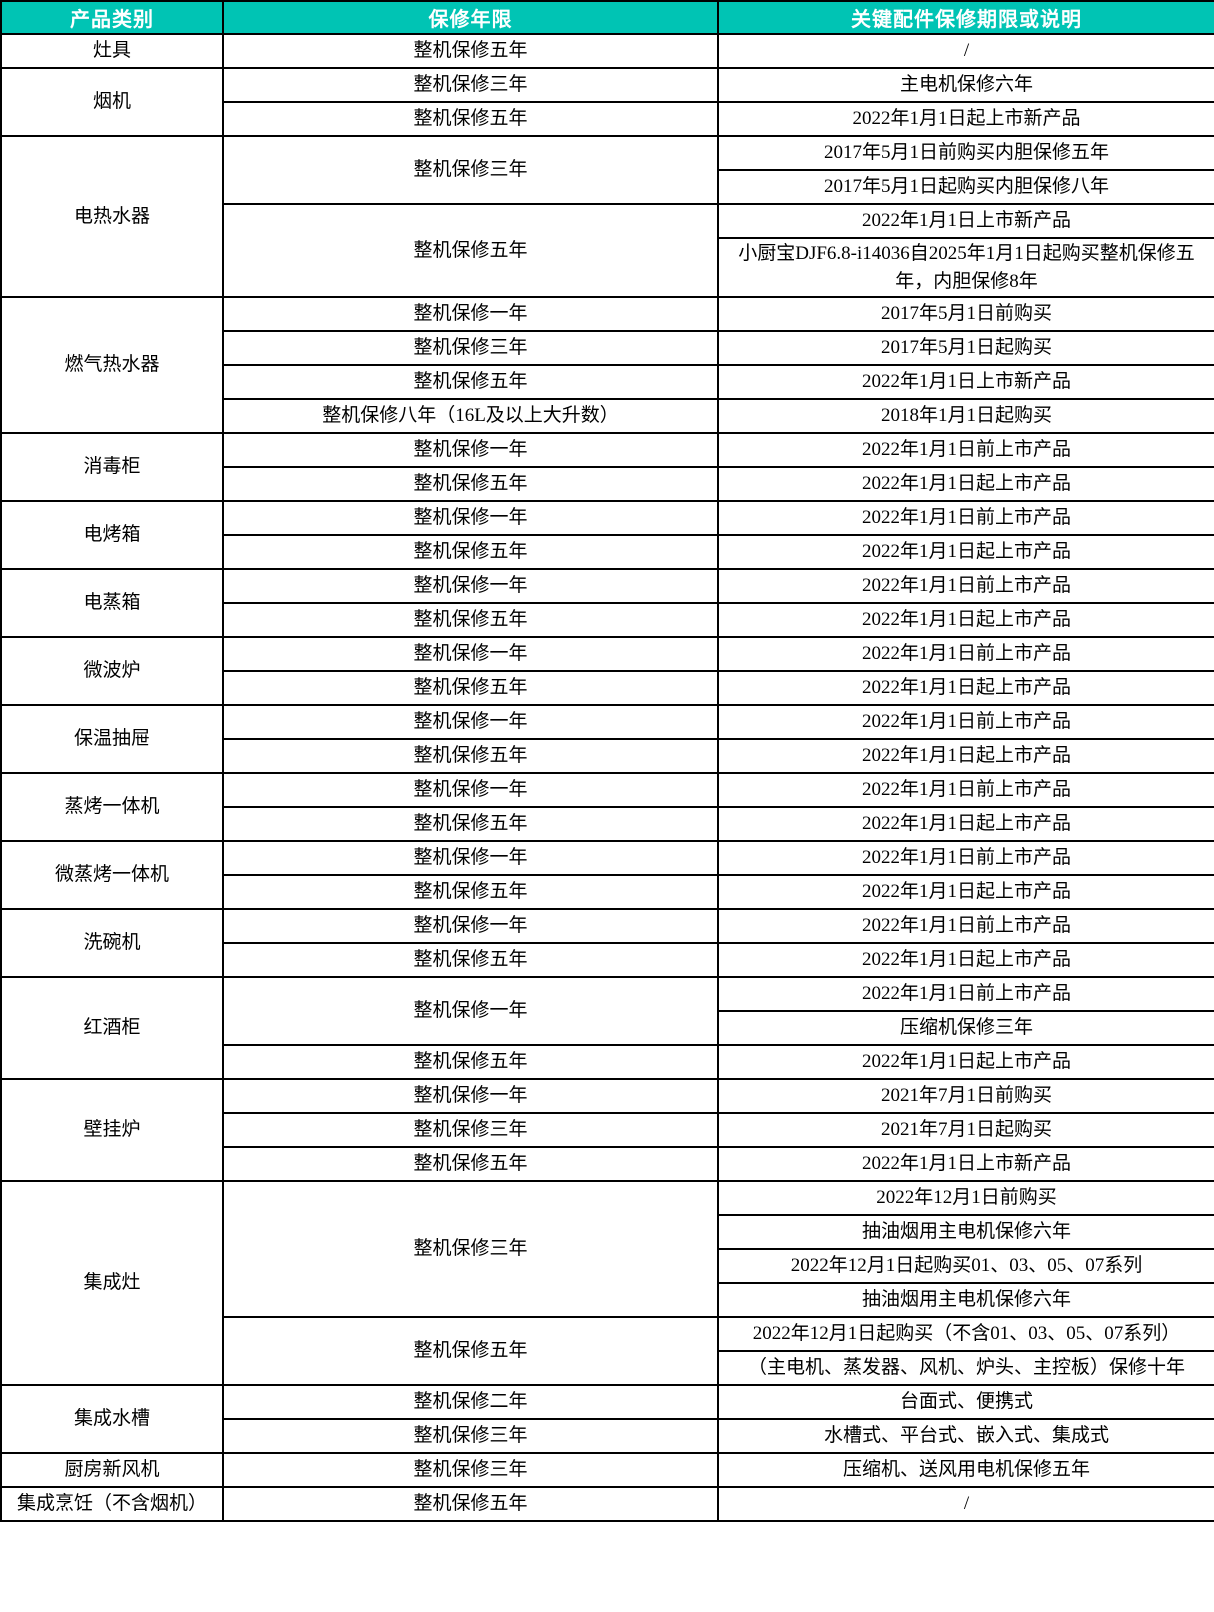 Image resolution: width=1214 pixels, height=1612 pixels. I want to click on warranty-table-header: 产品类别 保修年限 关键配件保修期限或说明, so click(607, 17).